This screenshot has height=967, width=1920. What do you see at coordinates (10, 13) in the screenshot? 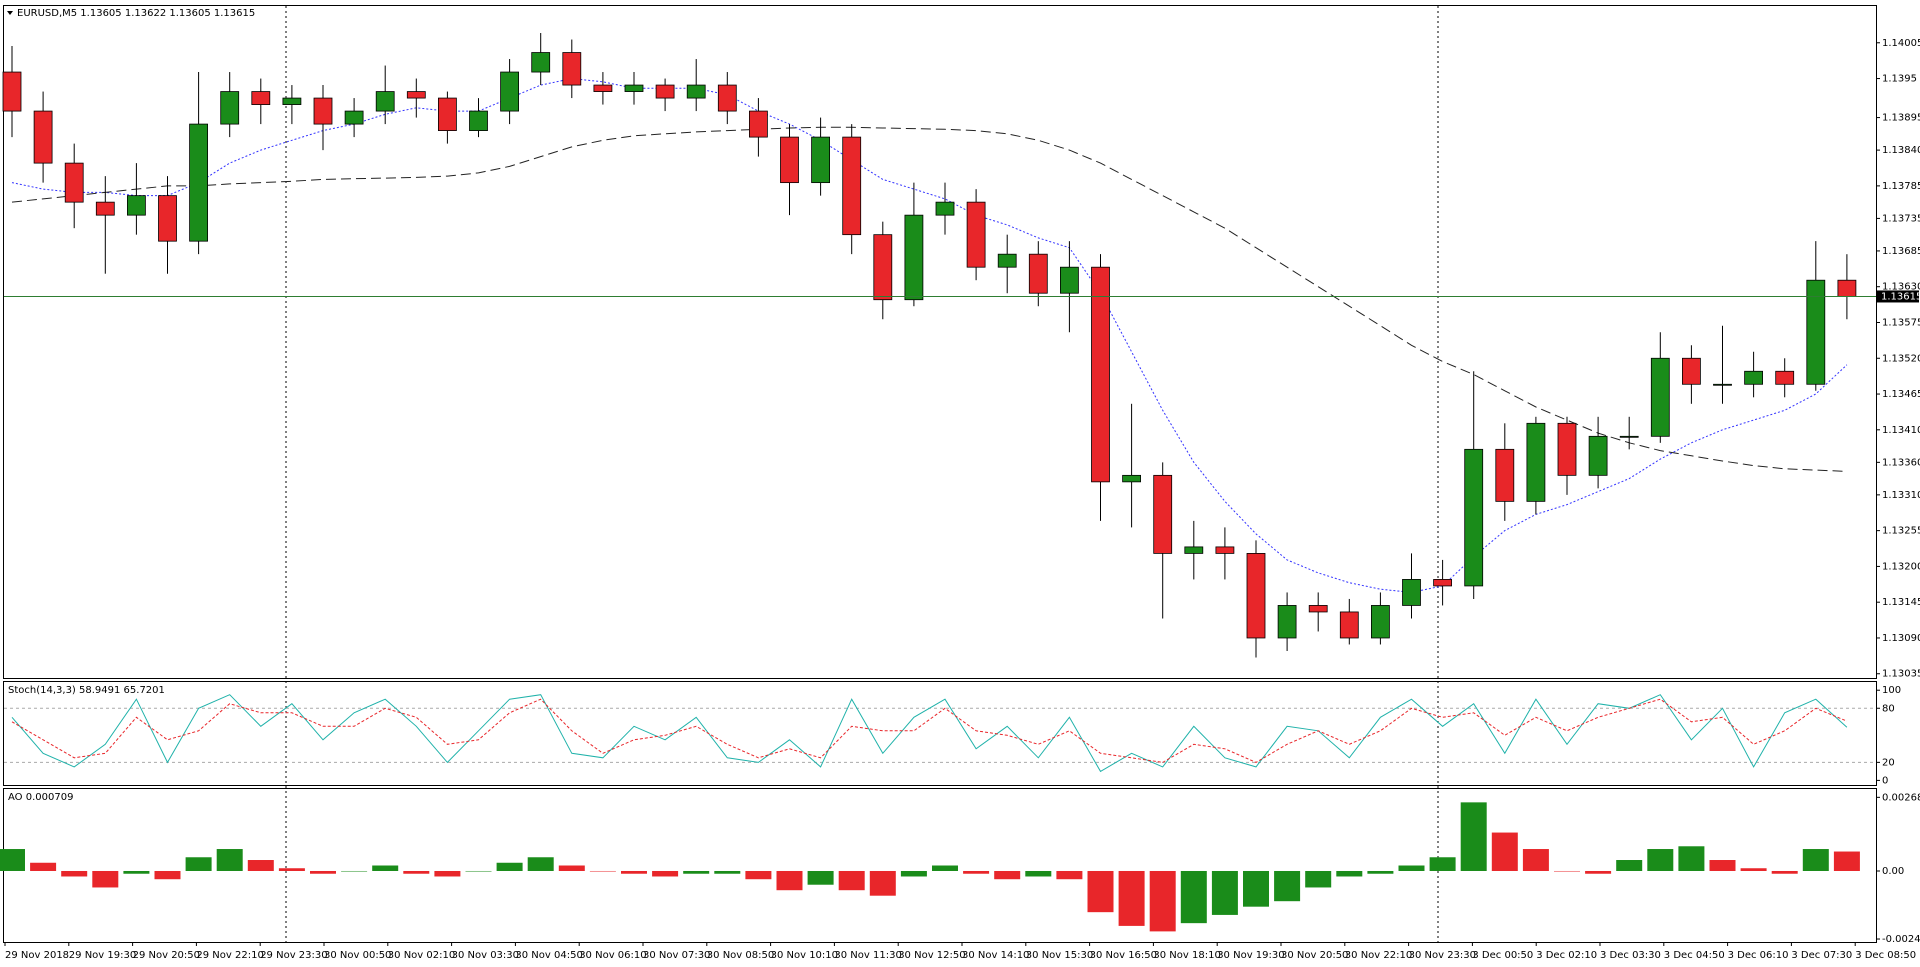
I see `menu-triangle` at bounding box center [10, 13].